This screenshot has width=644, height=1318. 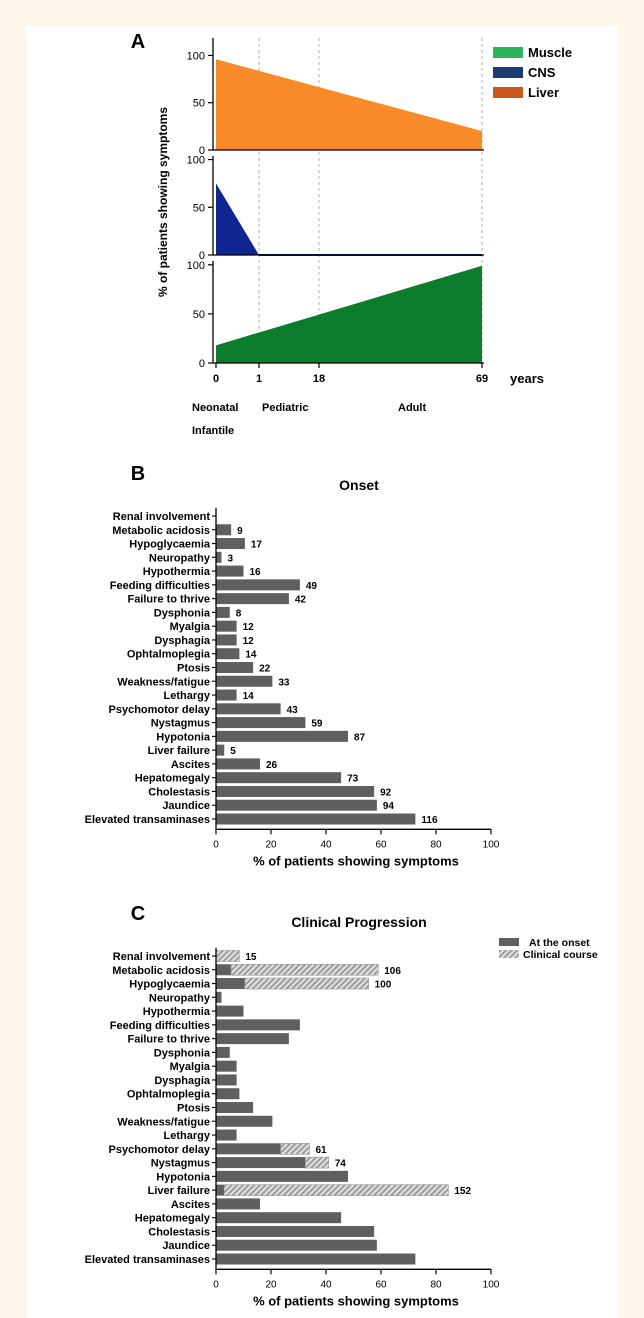 What do you see at coordinates (226, 640) in the screenshot?
I see `onset-bar-dysphagia` at bounding box center [226, 640].